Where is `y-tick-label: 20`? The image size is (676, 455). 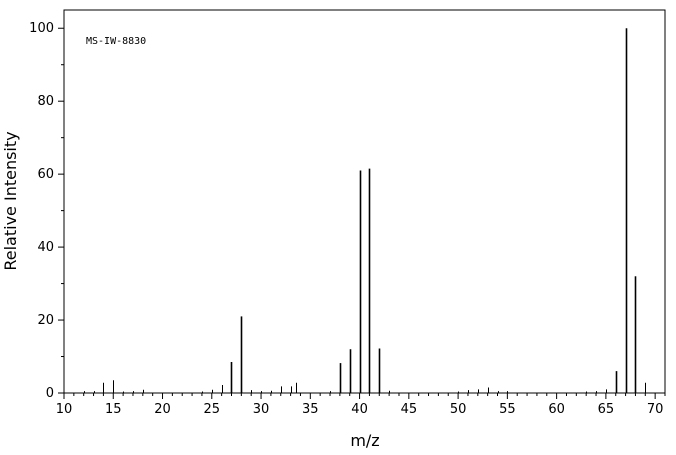
y-tick-label: 20 is located at coordinates (45, 320).